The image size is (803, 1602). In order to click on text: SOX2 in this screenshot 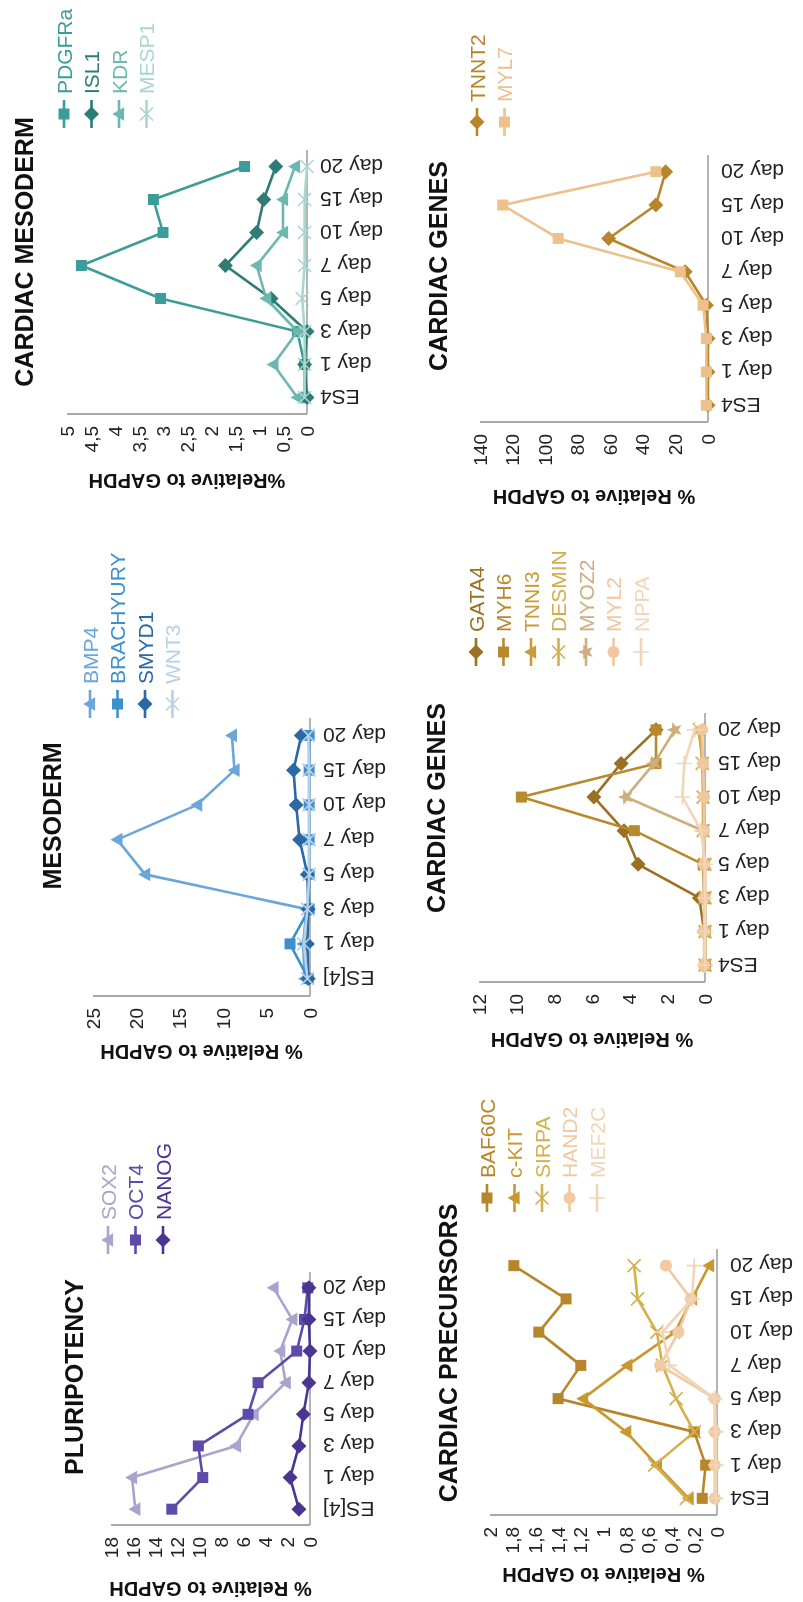, I will do `click(108, 1191)`.